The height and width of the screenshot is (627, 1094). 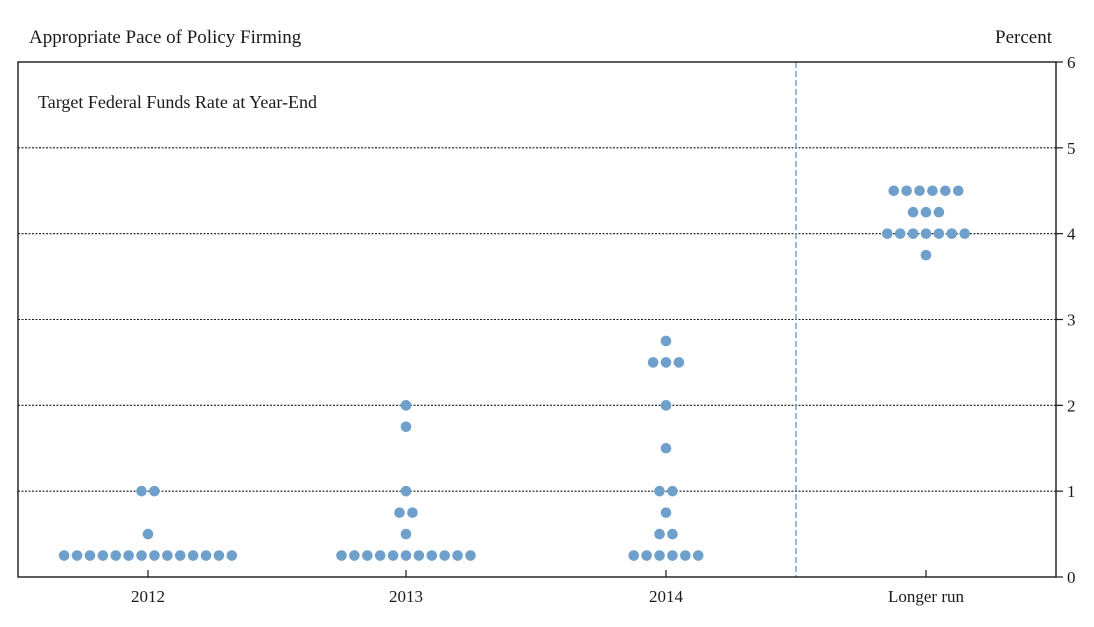 What do you see at coordinates (1023, 37) in the screenshot?
I see `y-axis-unit-label: Percent` at bounding box center [1023, 37].